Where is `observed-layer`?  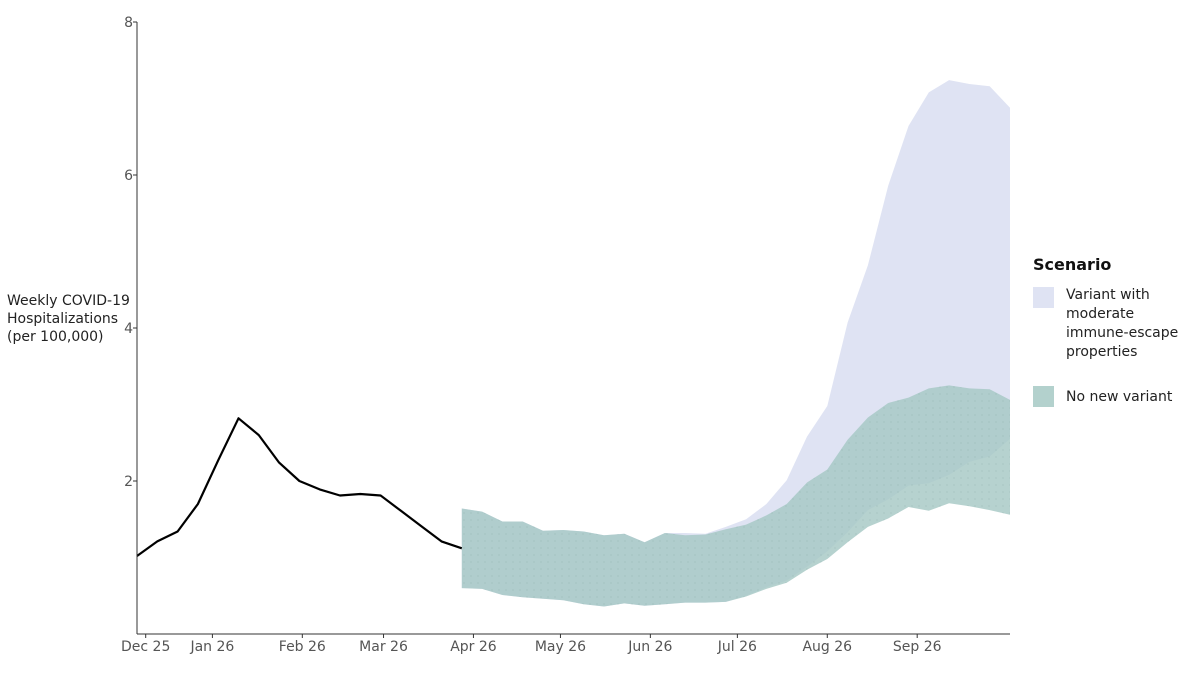 observed-layer is located at coordinates (299, 487).